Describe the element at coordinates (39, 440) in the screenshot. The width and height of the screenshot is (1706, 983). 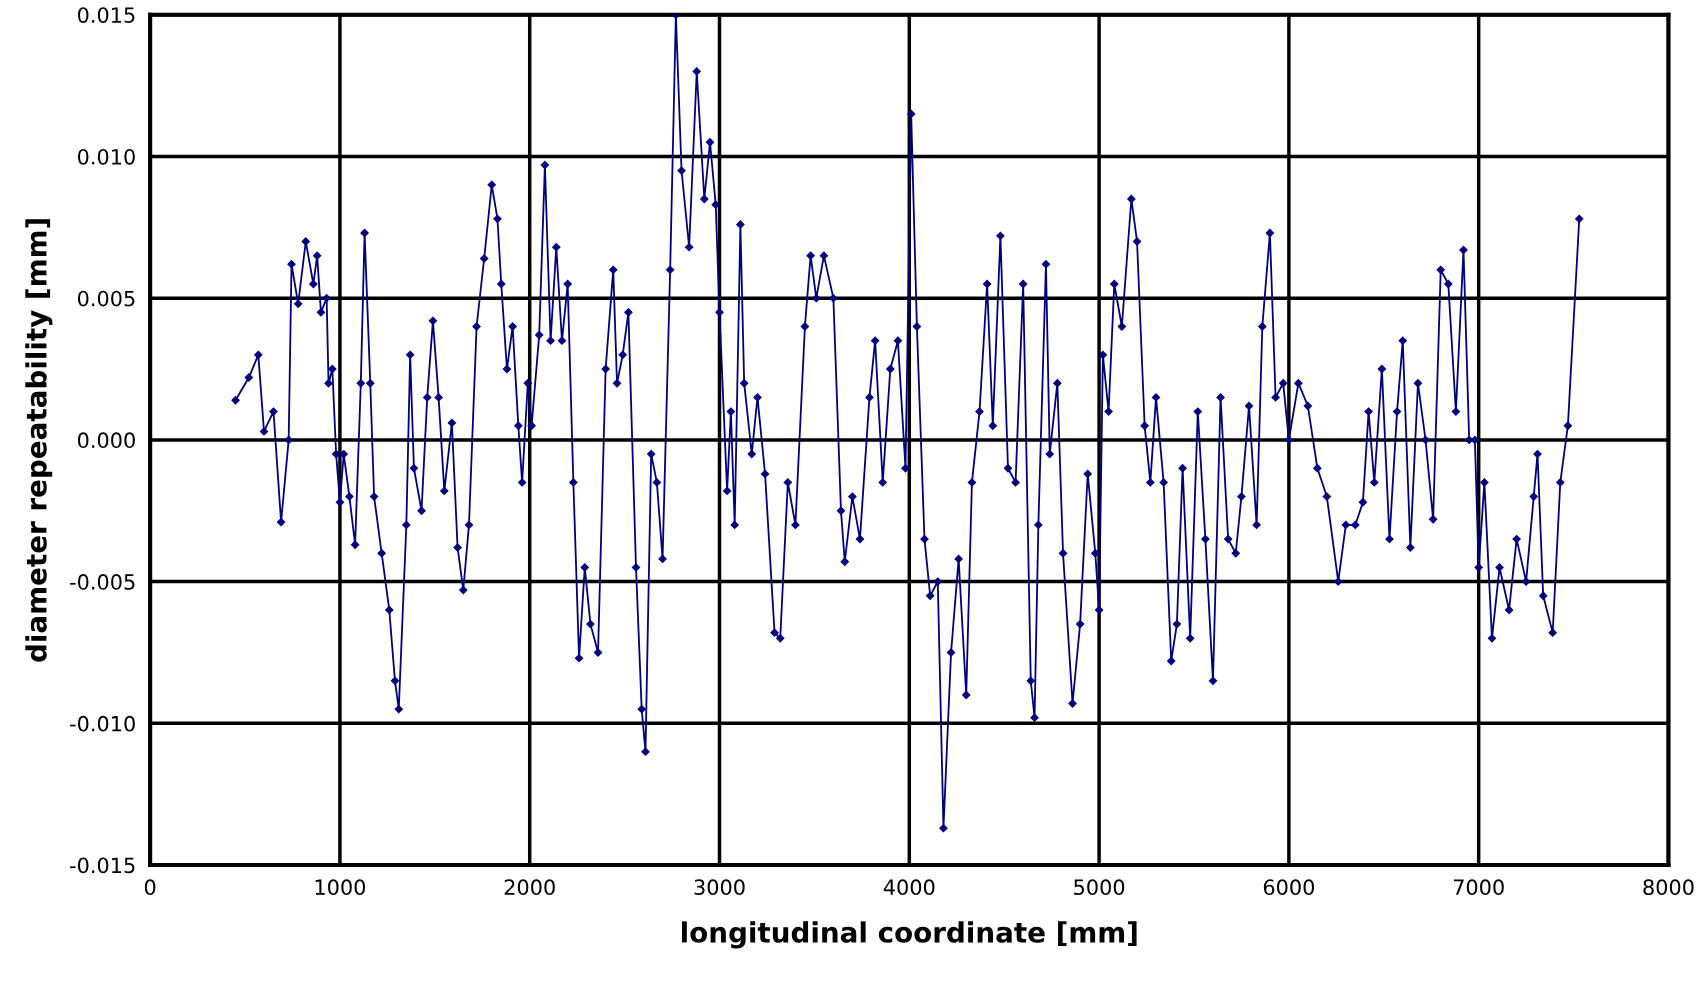
I see `y-axis-title: diameter repeatability [mm]` at that location.